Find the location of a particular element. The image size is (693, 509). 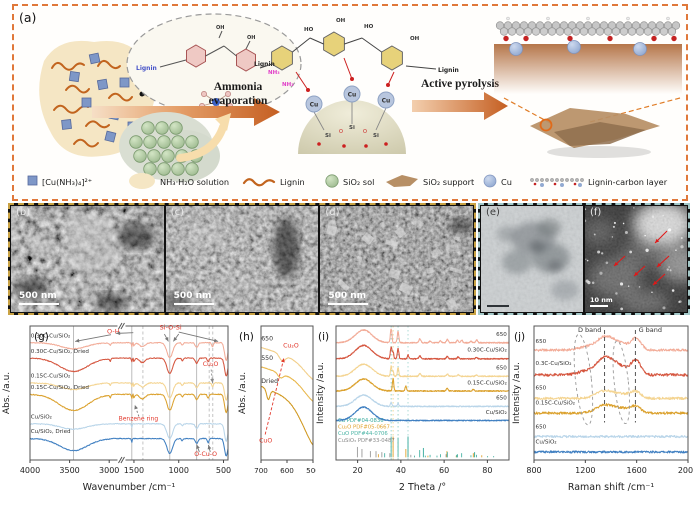

panel-f-label: (f) is located at coordinates (596, 212).